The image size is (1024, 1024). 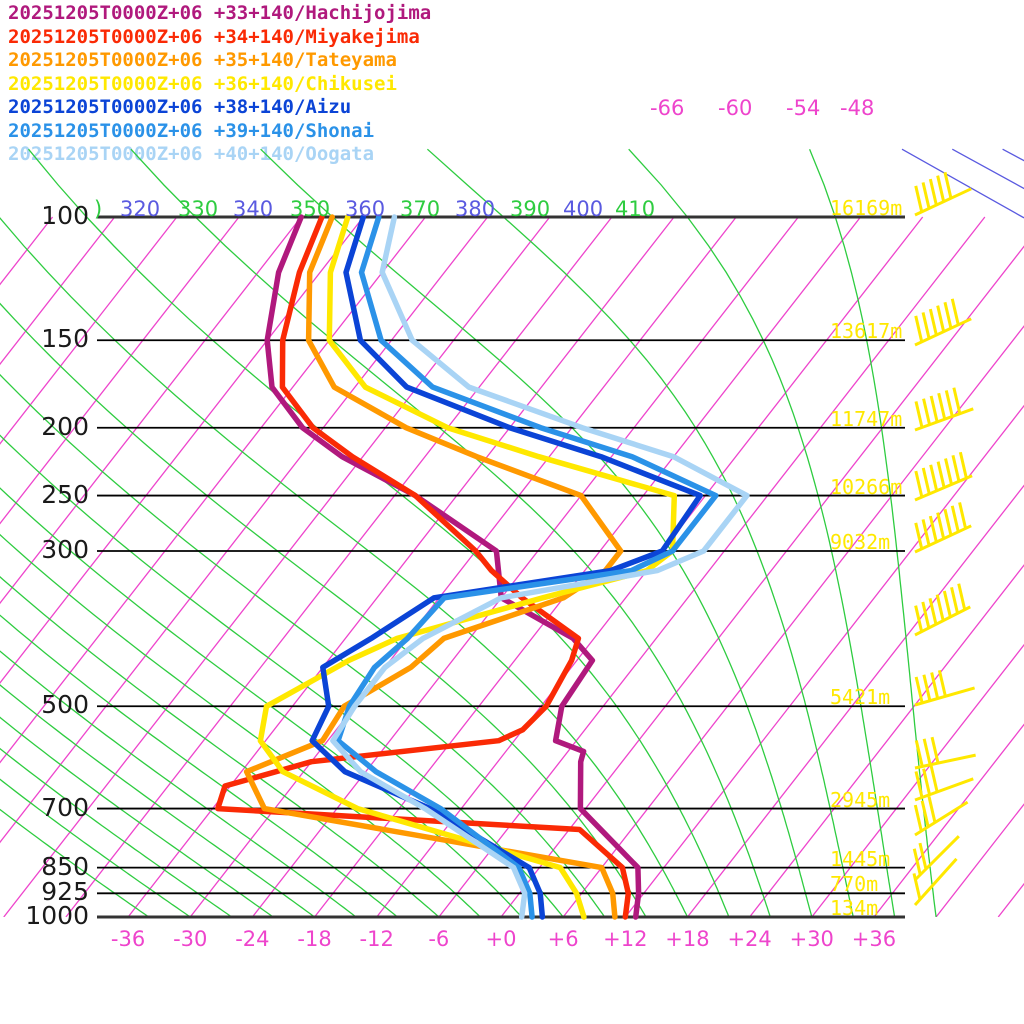 I want to click on theta-label-370: 370, so click(x=420, y=209).